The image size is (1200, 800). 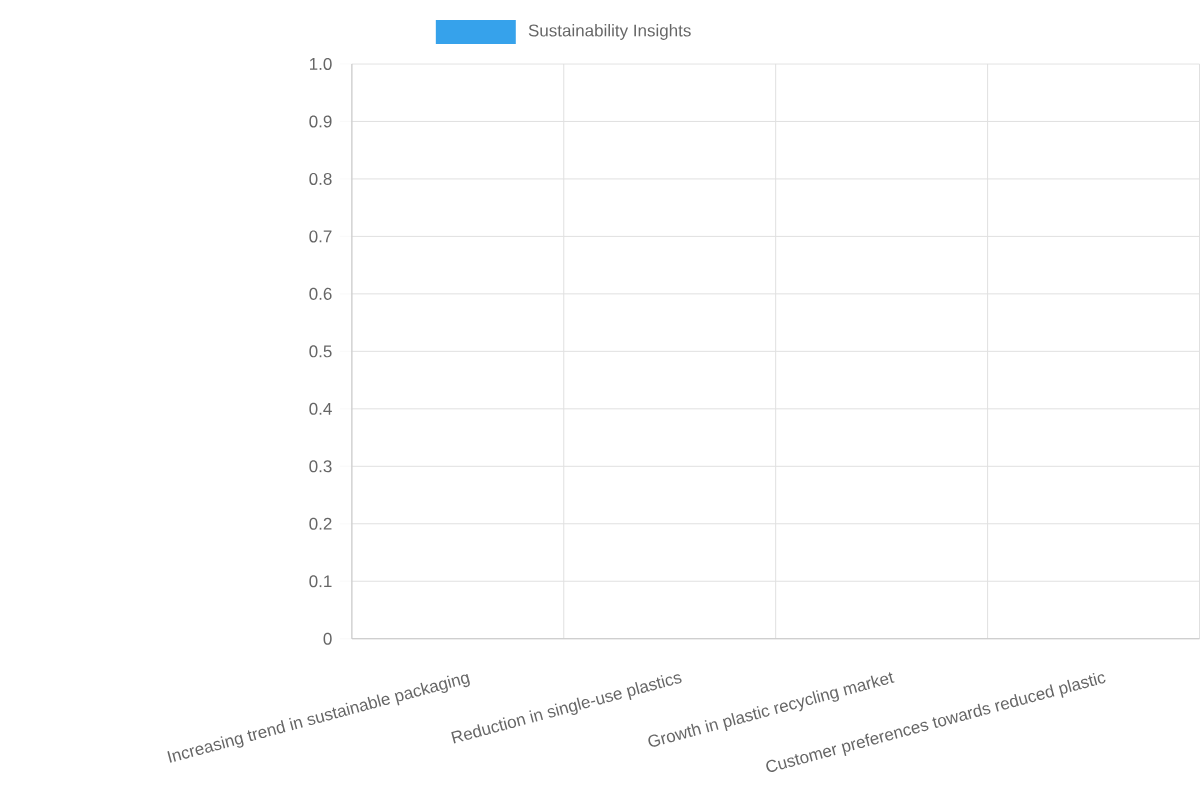 I want to click on y-tick-label: 0.1, so click(x=320, y=581).